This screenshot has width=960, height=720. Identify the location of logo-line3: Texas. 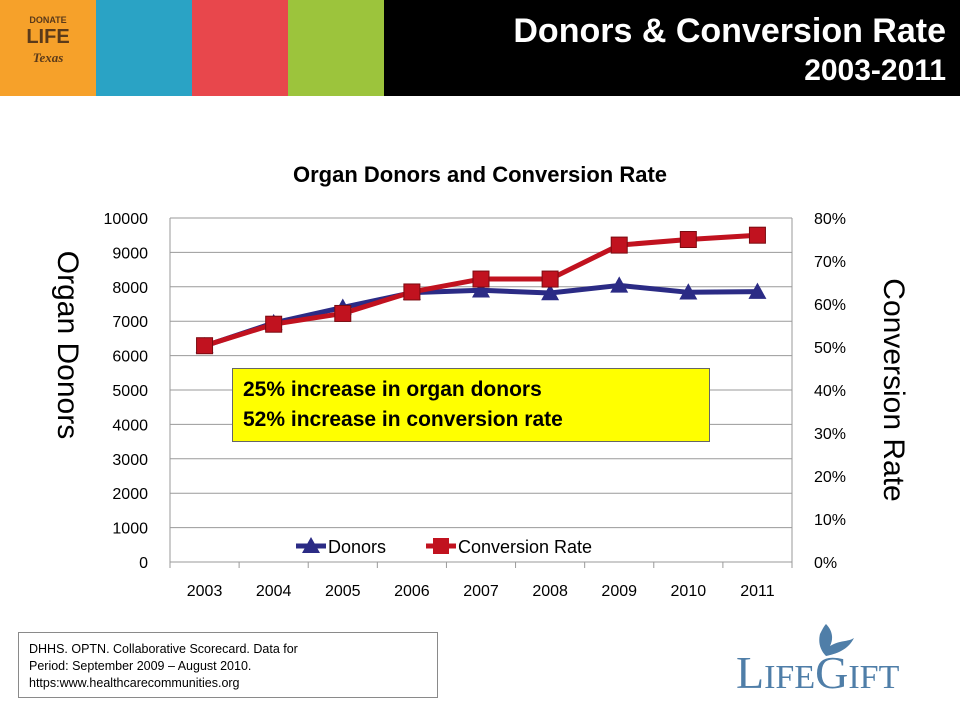
(48, 57).